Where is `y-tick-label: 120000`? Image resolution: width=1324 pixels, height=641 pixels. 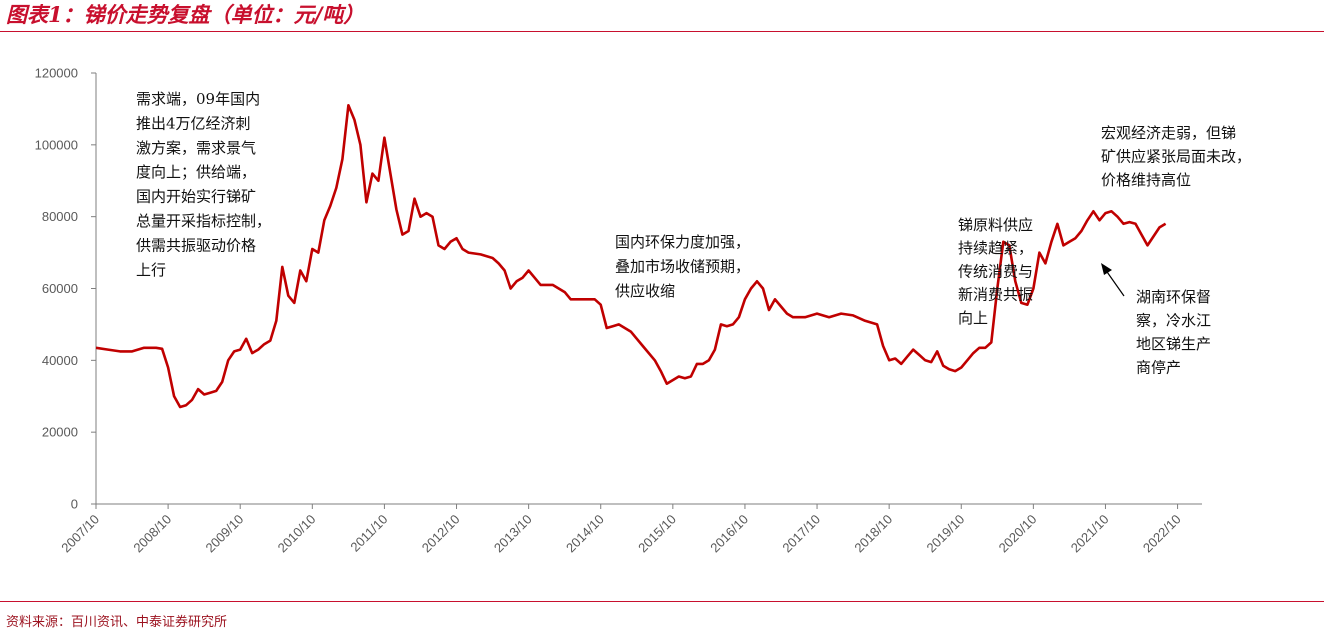
y-tick-label: 120000 is located at coordinates (56, 73).